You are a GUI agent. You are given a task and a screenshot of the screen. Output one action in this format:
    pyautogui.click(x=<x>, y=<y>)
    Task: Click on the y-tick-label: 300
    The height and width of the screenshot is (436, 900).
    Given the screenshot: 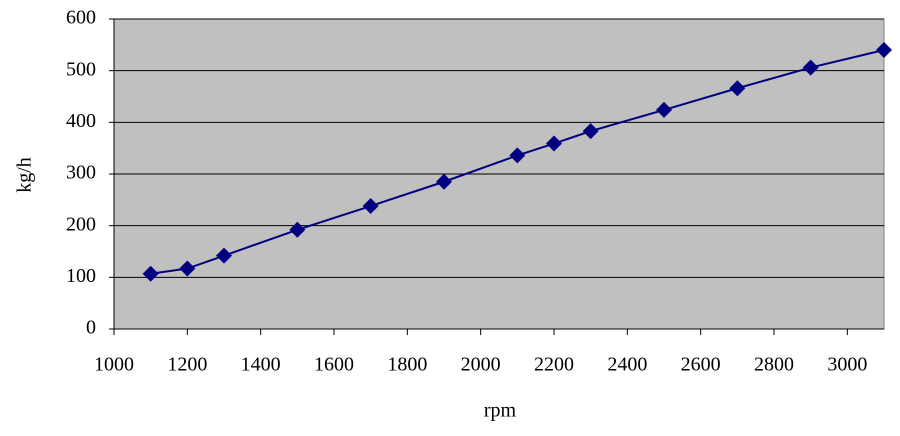 What is the action you would take?
    pyautogui.click(x=81, y=173)
    